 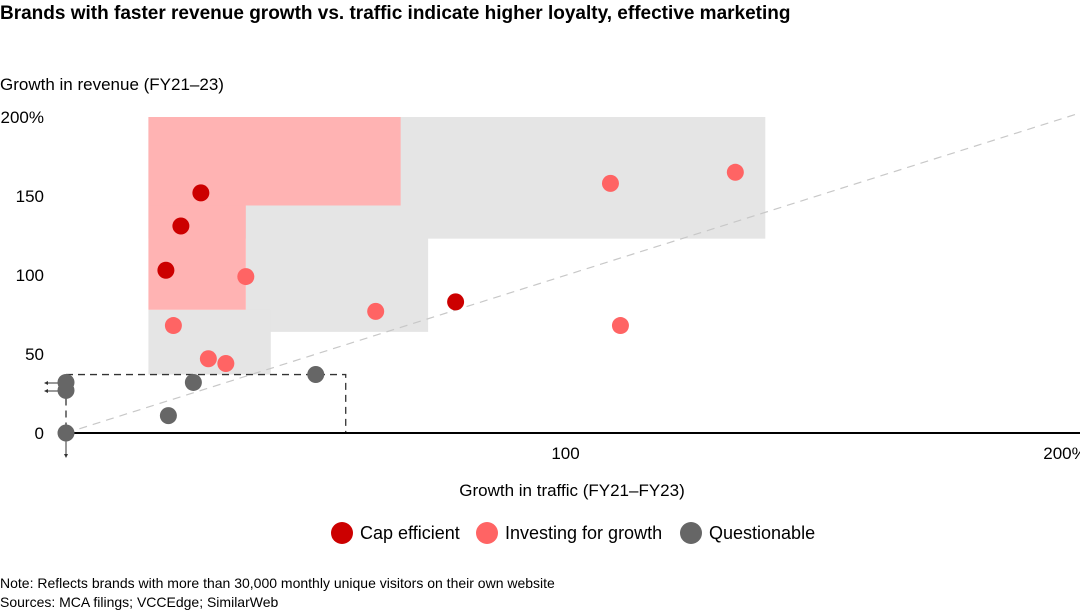 I want to click on y-tick-label: 200%, so click(x=22, y=117).